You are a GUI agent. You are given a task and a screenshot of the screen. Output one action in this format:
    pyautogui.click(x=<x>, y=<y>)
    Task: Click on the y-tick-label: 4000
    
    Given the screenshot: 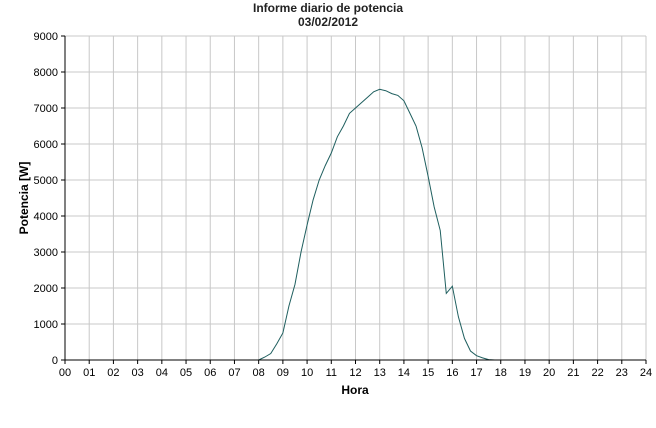 What is the action you would take?
    pyautogui.click(x=46, y=217)
    